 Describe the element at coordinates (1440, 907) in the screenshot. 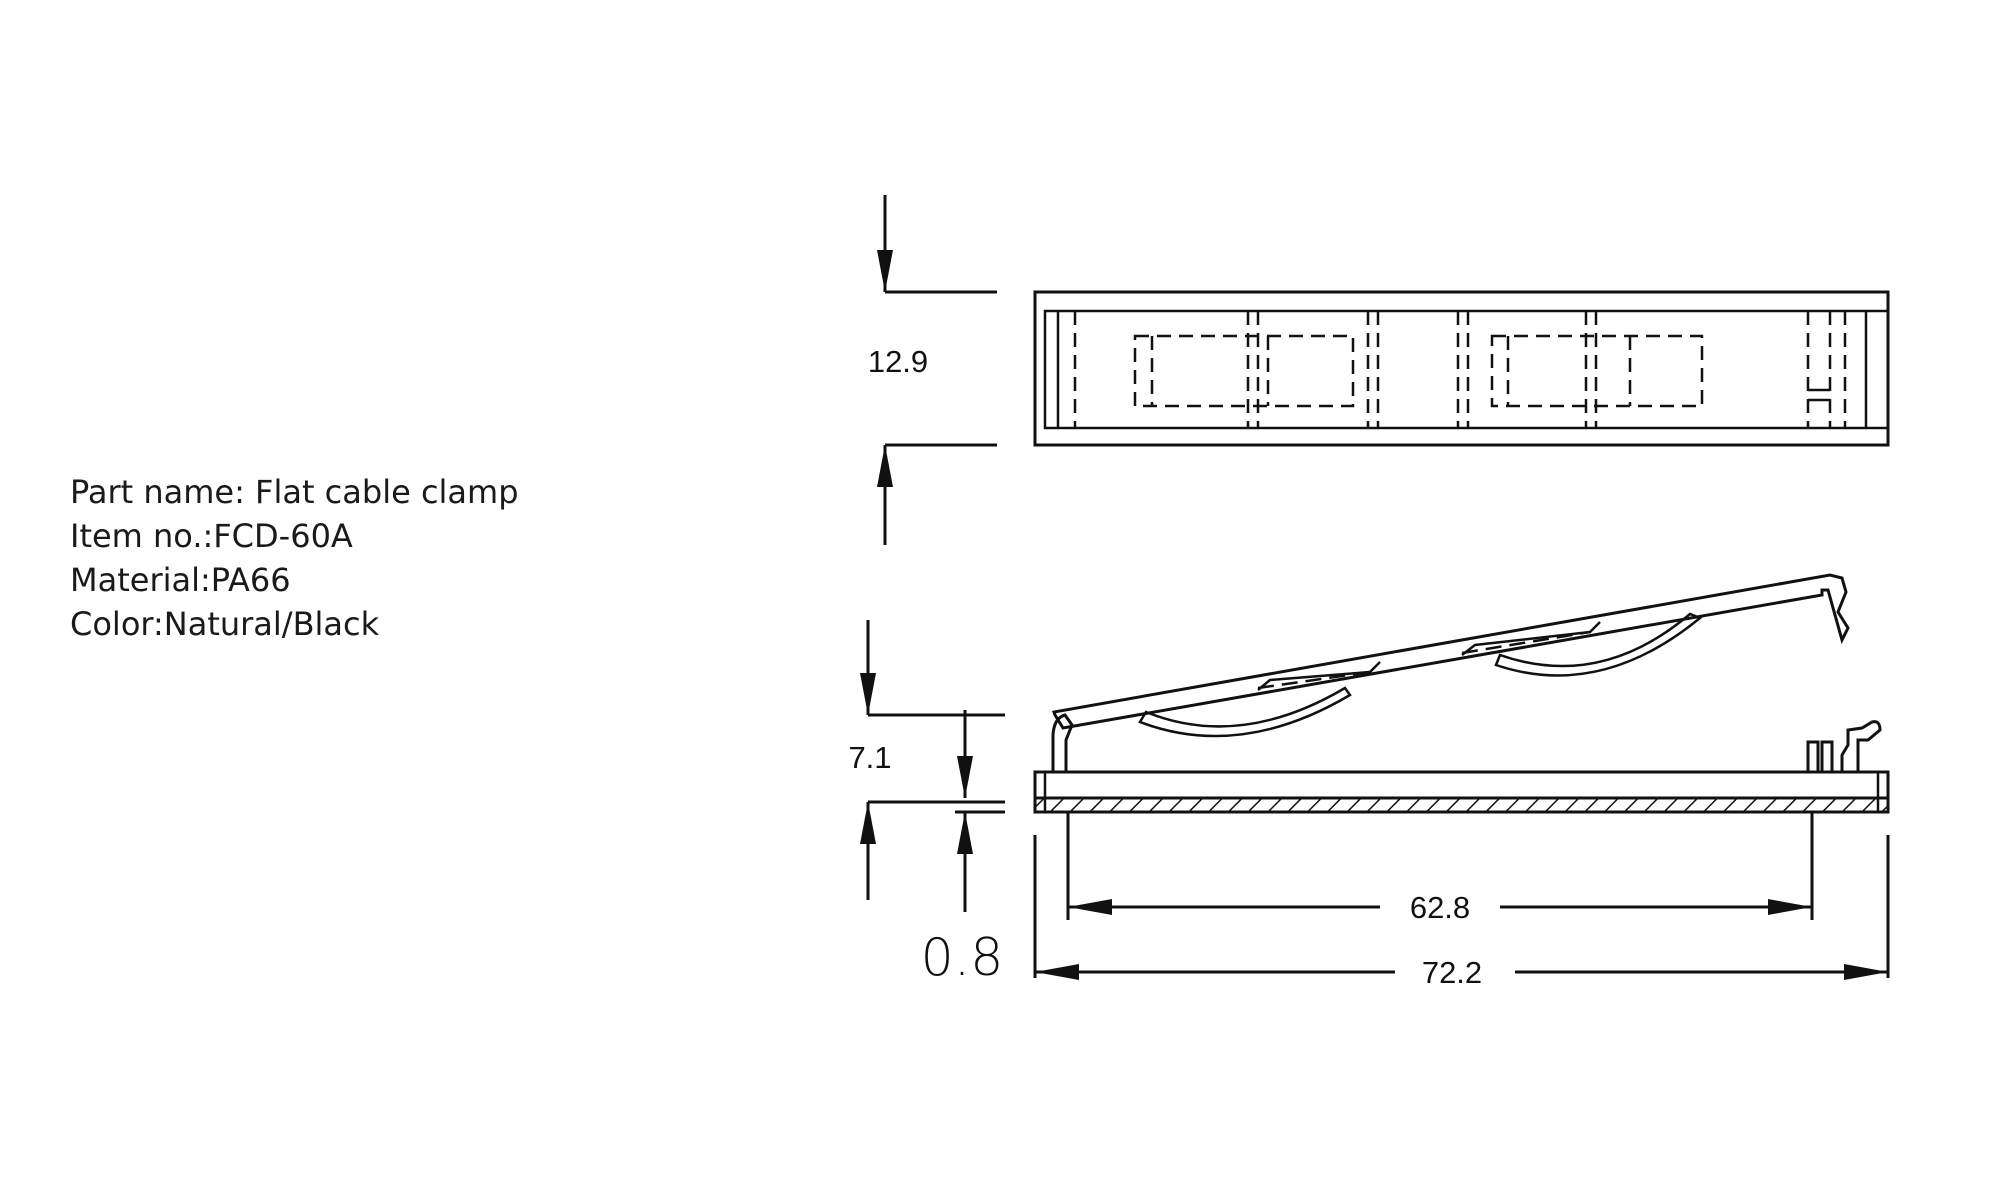

I see `dimension-label-inner-length: 62.8` at that location.